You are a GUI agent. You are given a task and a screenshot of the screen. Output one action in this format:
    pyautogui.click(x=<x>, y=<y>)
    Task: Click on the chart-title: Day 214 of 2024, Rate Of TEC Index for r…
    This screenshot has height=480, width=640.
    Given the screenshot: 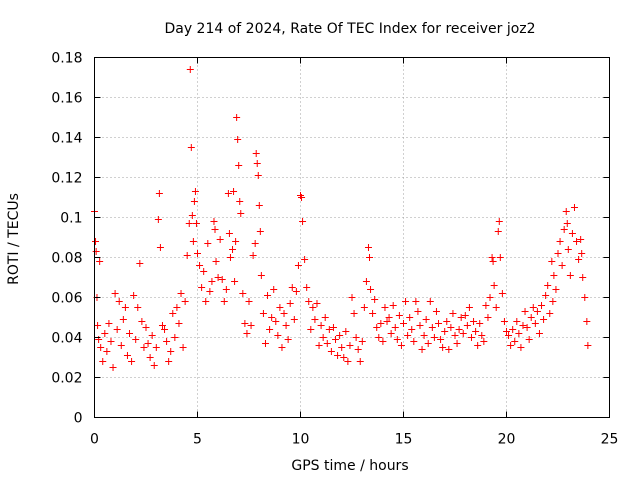 What is the action you would take?
    pyautogui.click(x=349, y=29)
    